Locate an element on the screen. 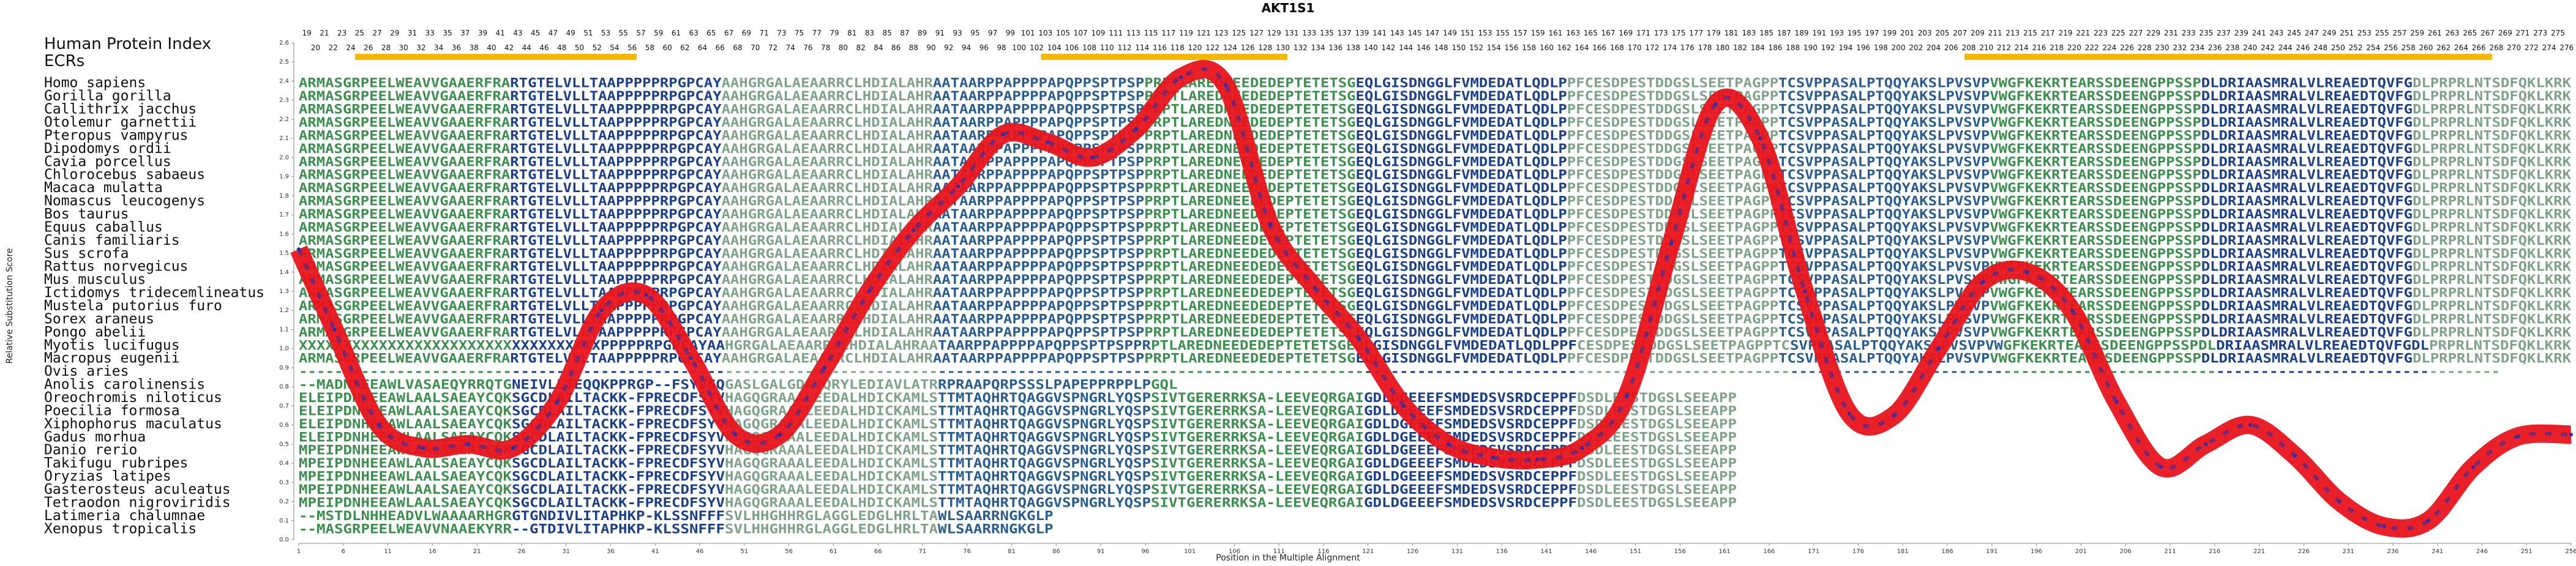 This screenshot has height=566, width=2576. hpi-index-top: 249 is located at coordinates (2330, 33).